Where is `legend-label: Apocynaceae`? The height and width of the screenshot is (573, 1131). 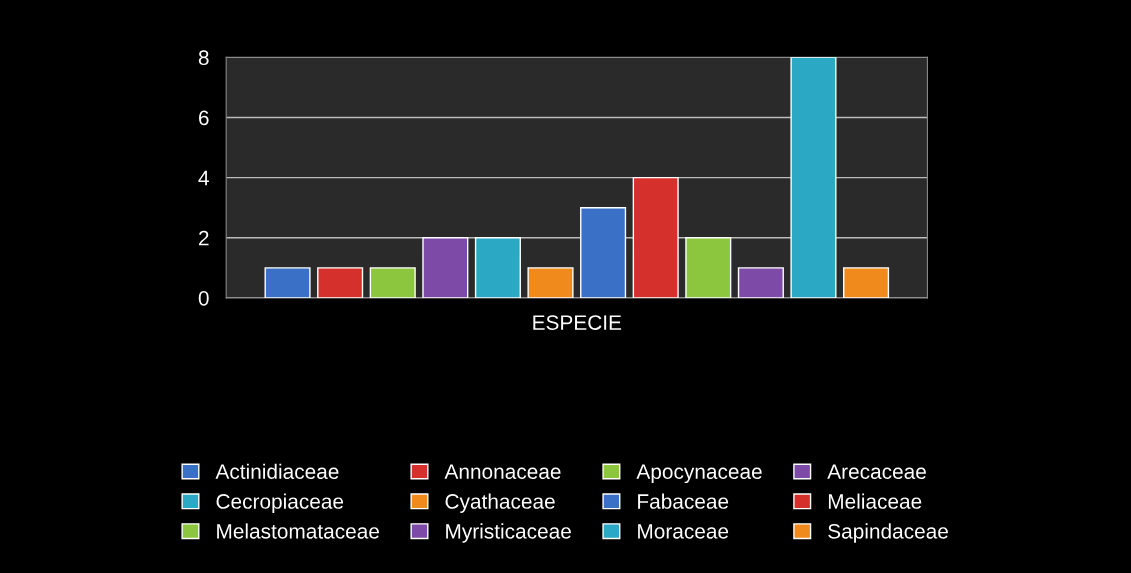
legend-label: Apocynaceae is located at coordinates (699, 474).